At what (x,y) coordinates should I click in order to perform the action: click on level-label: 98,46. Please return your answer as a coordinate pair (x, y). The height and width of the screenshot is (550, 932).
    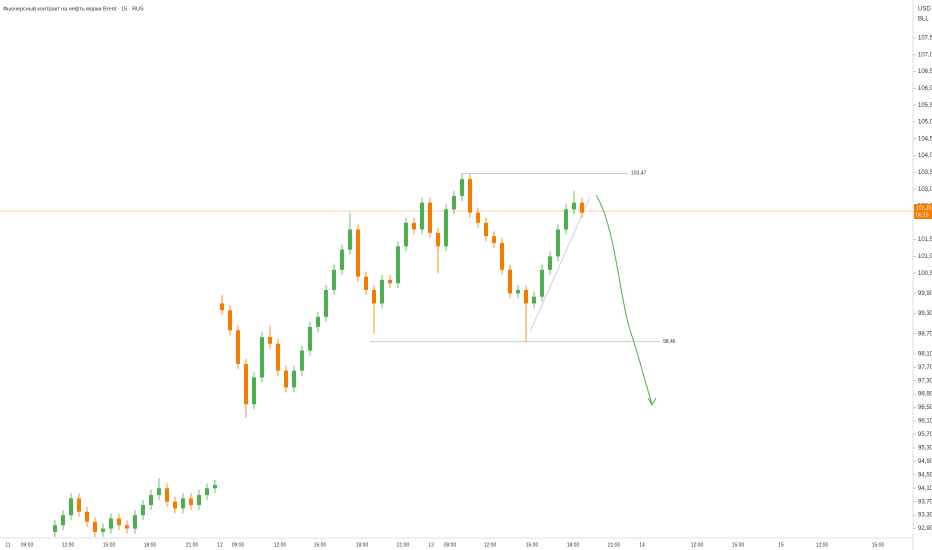
    Looking at the image, I should click on (669, 342).